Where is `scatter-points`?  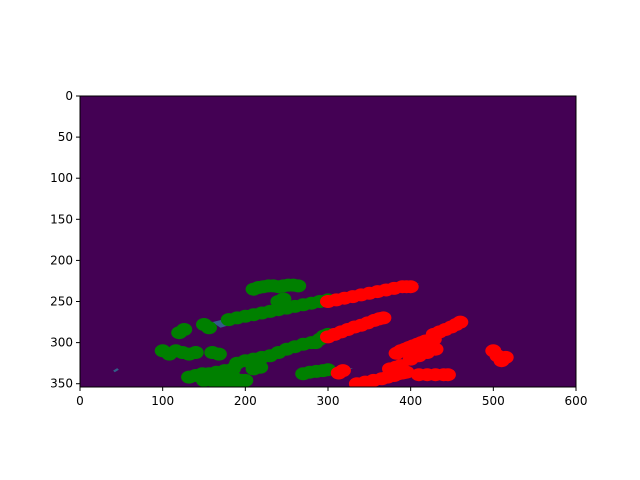
scatter-points is located at coordinates (334, 332).